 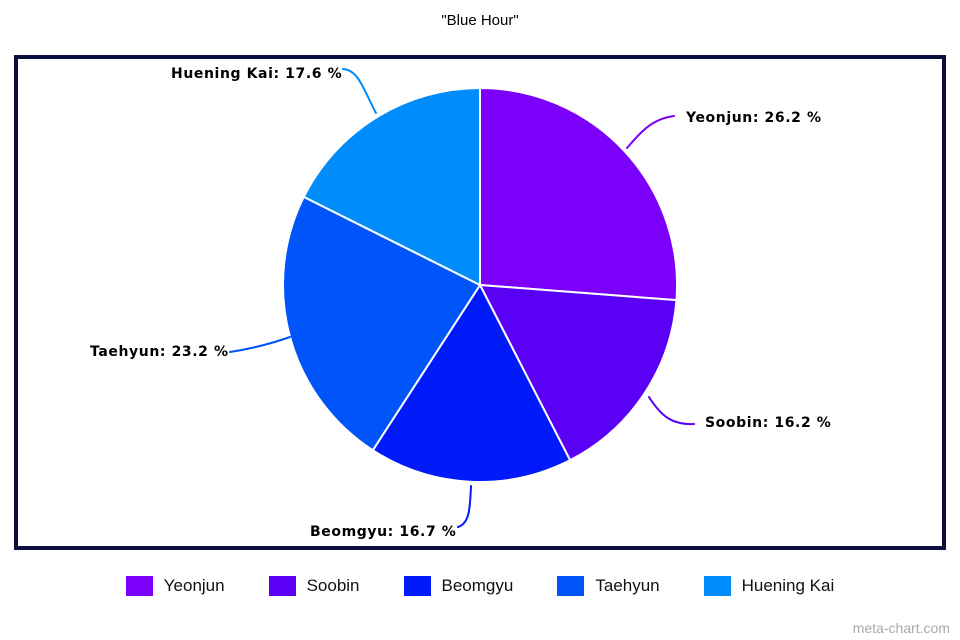 I want to click on leader-line-soobin, so click(x=671, y=411).